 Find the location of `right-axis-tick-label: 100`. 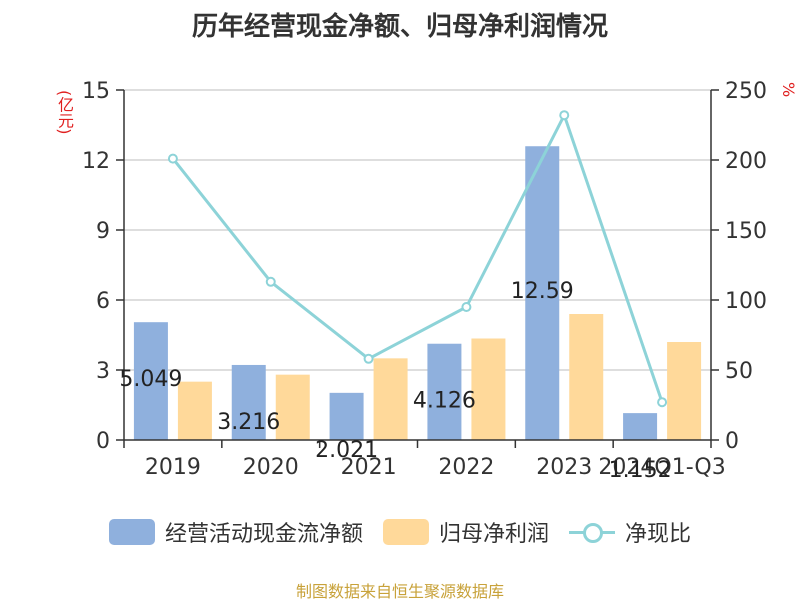

right-axis-tick-label: 100 is located at coordinates (746, 301).